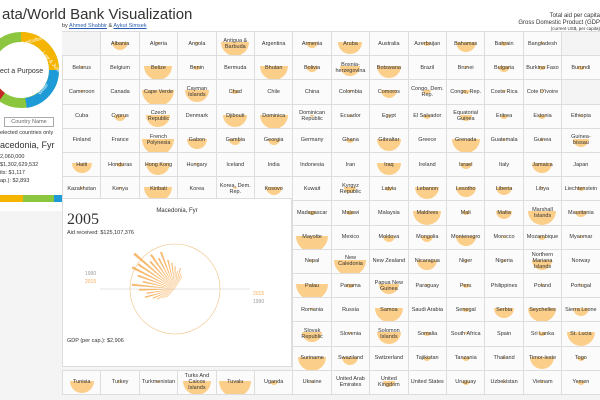 This screenshot has height=400, width=600. I want to click on country-cell: Mongolia, so click(427, 237).